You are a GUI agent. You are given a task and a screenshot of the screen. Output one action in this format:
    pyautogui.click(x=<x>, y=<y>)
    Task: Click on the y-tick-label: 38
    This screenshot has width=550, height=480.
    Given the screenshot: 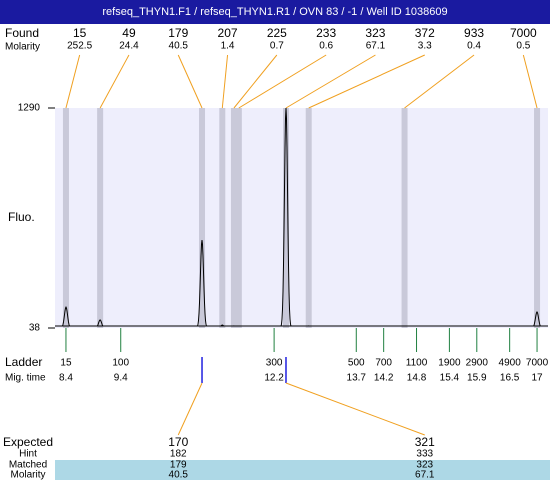 What is the action you would take?
    pyautogui.click(x=35, y=328)
    